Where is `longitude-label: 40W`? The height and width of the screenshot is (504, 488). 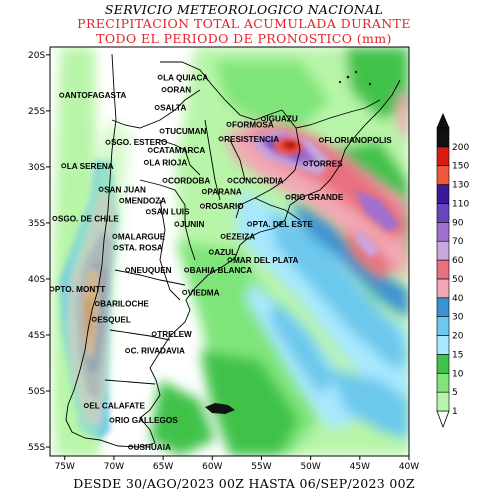
longitude-label: 40W is located at coordinates (409, 467).